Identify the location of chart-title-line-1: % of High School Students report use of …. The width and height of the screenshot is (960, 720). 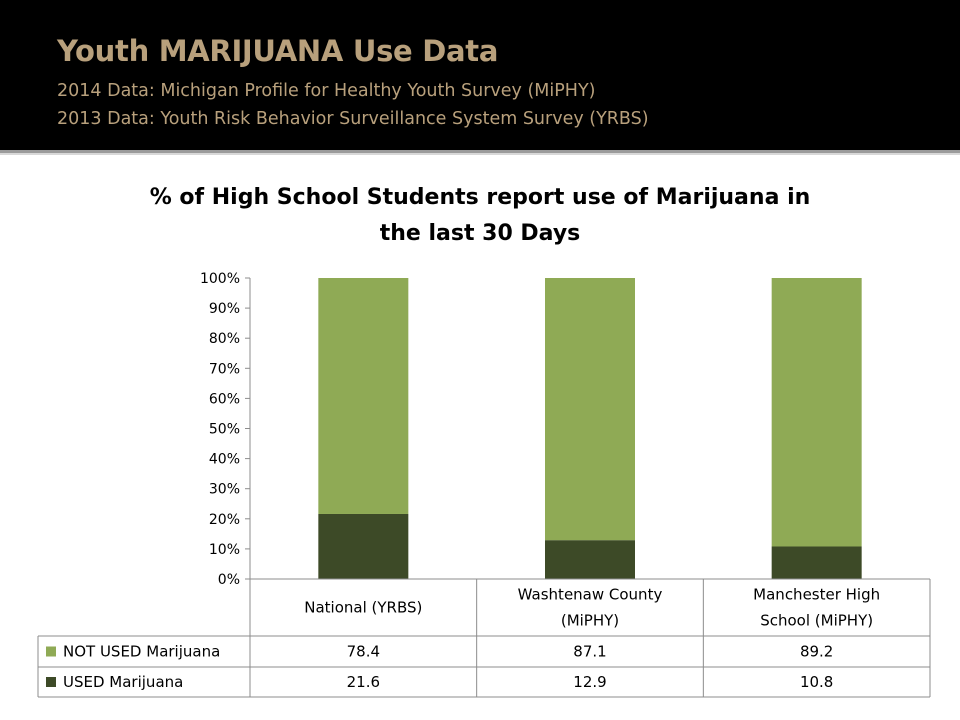
(480, 197).